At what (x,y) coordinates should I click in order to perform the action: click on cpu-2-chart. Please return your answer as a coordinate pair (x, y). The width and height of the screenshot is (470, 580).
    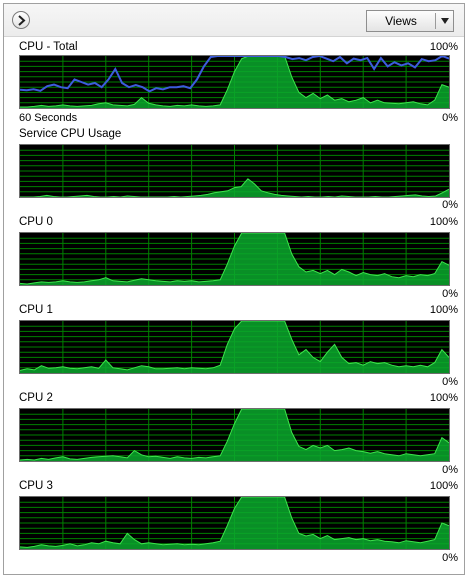
    Looking at the image, I should click on (234, 435).